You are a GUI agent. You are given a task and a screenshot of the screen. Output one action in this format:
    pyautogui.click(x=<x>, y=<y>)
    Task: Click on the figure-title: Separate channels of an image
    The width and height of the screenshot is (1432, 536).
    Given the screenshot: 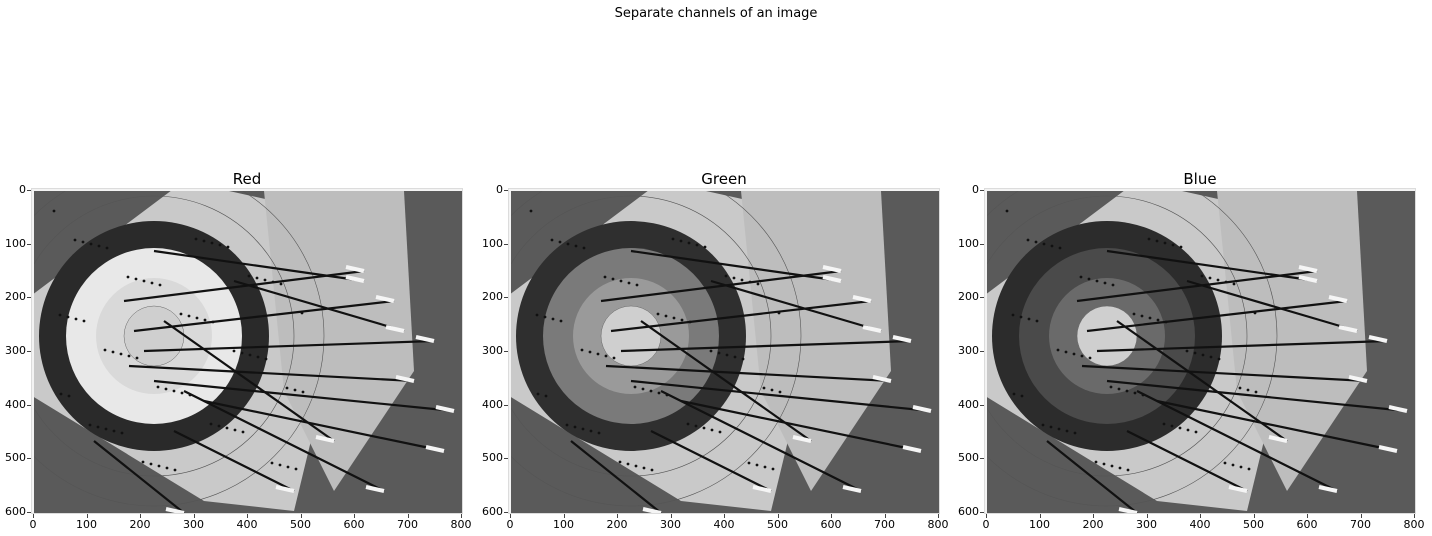 What is the action you would take?
    pyautogui.click(x=716, y=13)
    